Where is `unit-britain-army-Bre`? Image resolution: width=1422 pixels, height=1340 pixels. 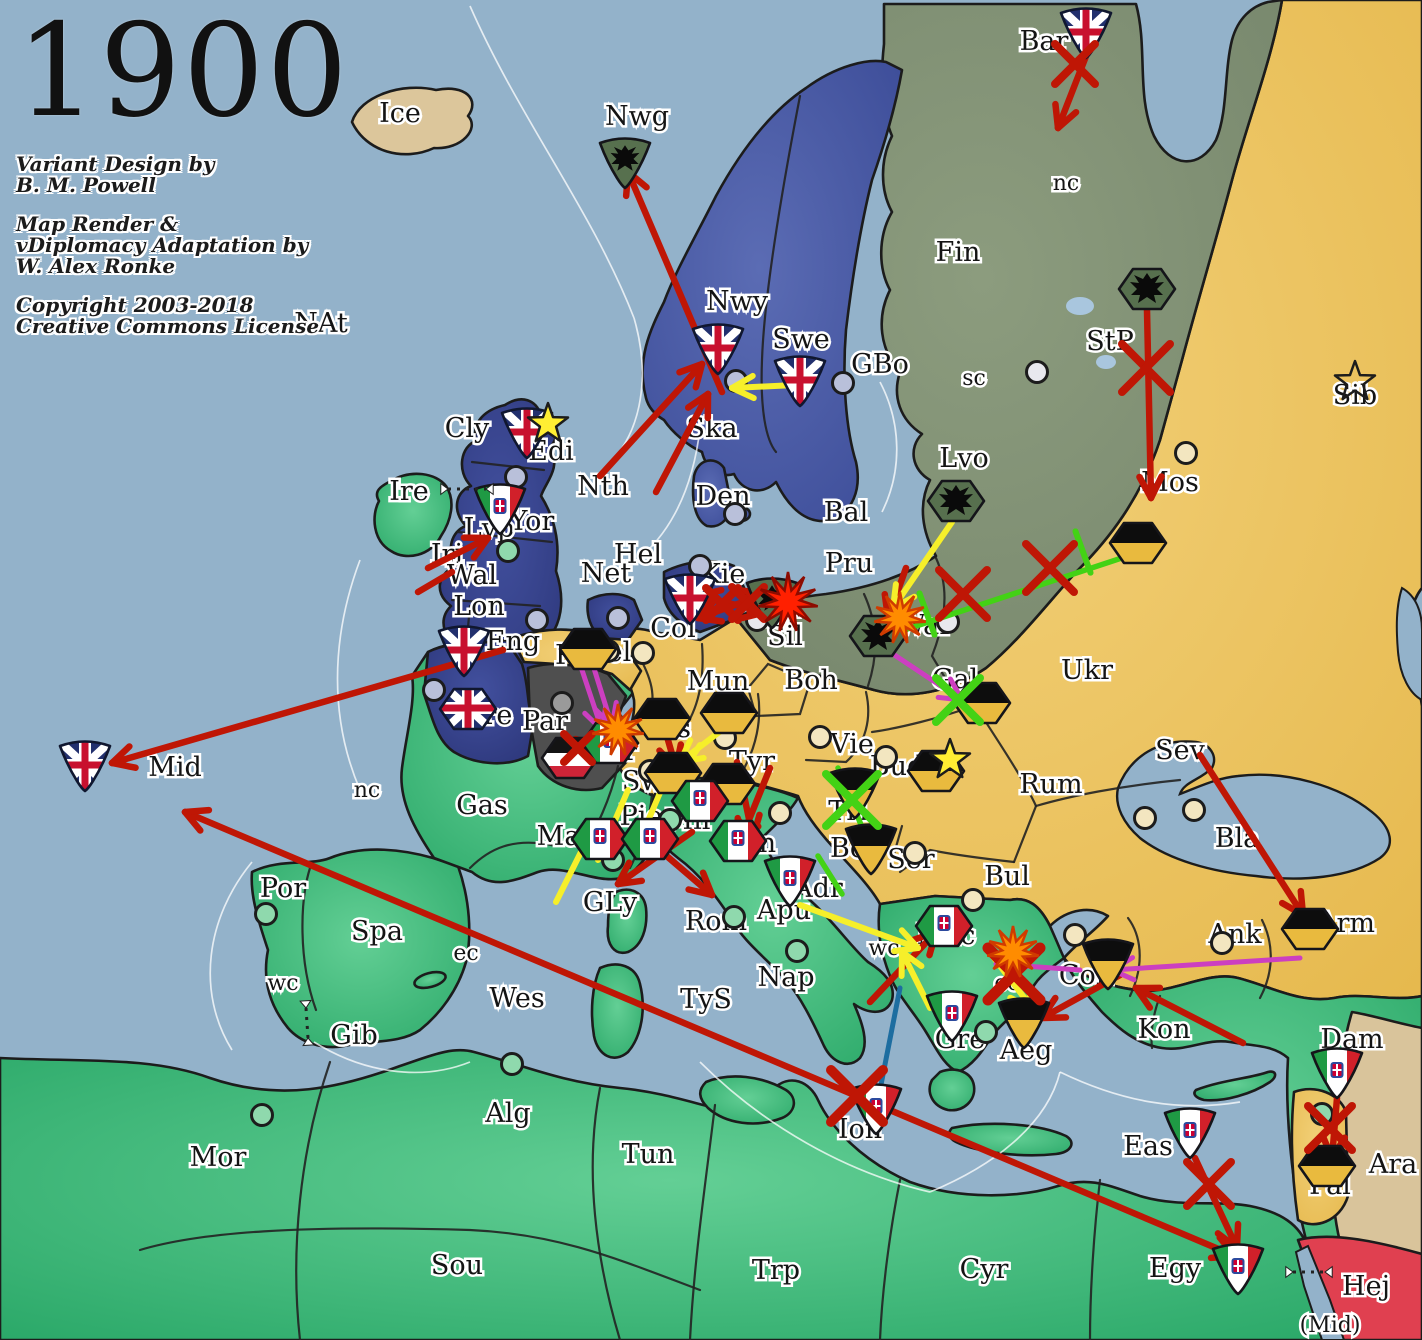
unit-britain-army-Bre is located at coordinates (468, 708).